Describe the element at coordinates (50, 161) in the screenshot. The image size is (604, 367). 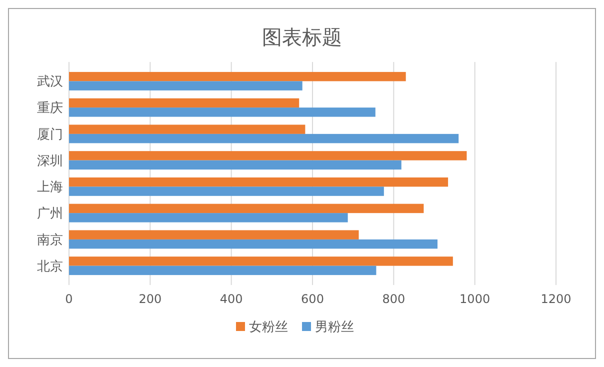
I see `y-tick-label: 深圳` at that location.